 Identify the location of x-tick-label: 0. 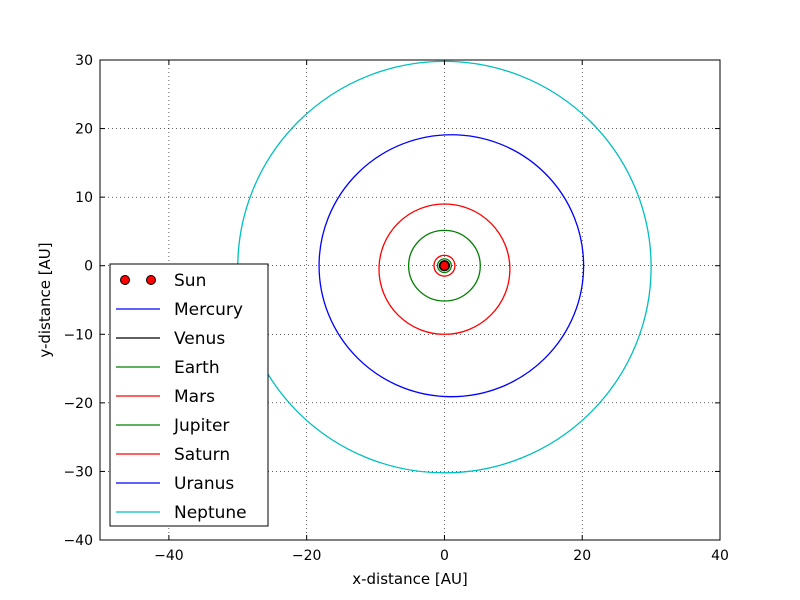
(444, 556).